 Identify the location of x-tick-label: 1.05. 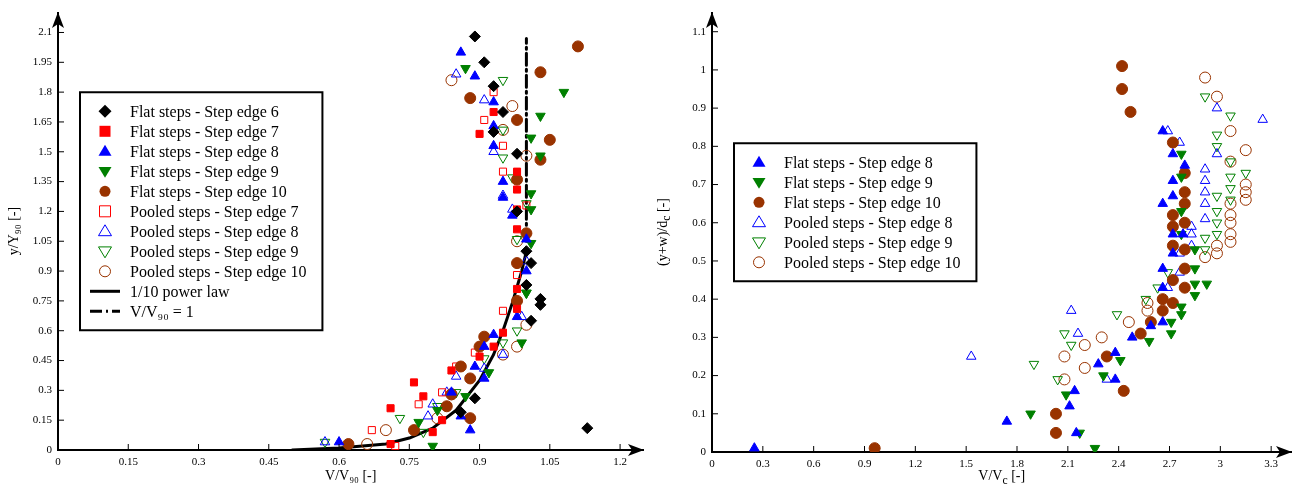
(550, 461).